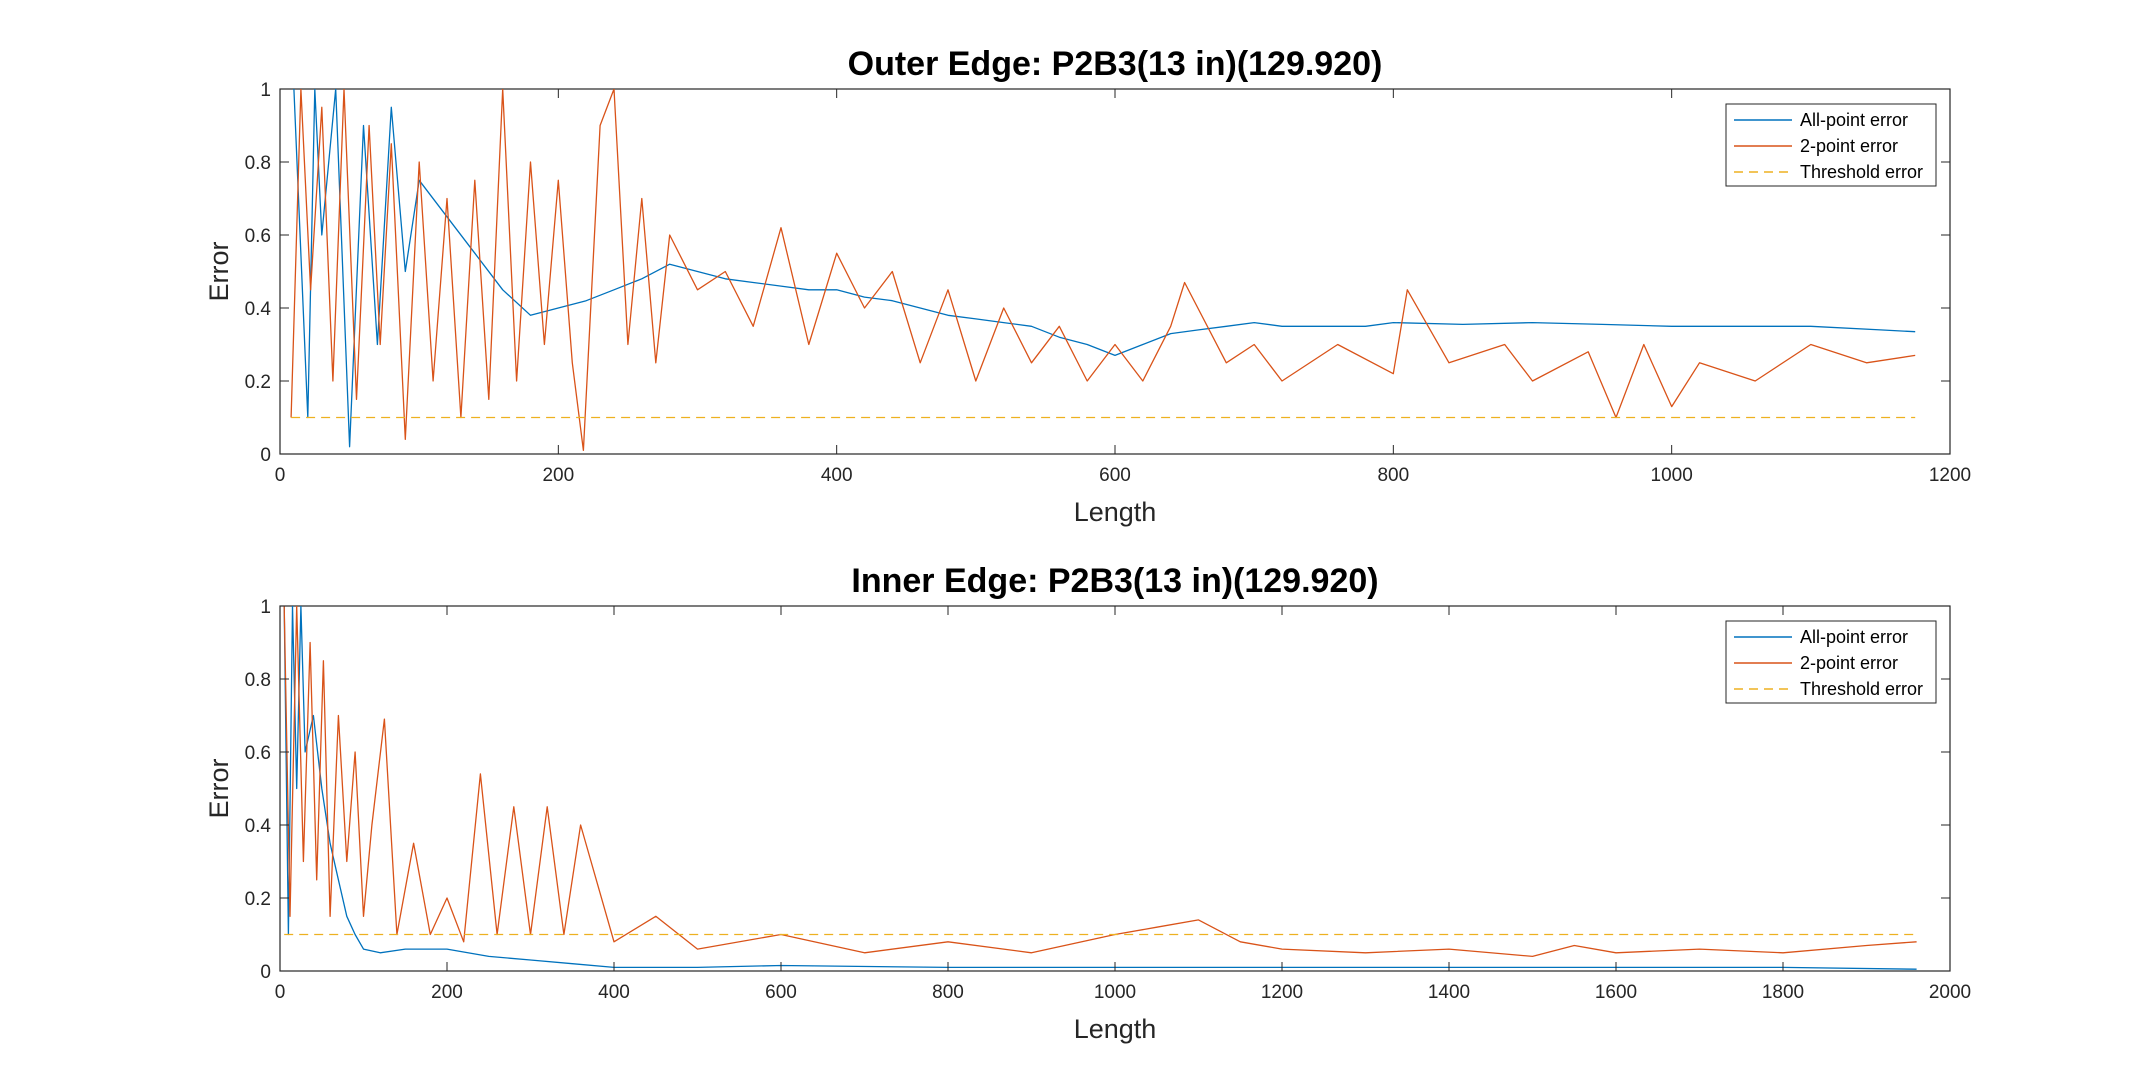 The height and width of the screenshot is (1086, 2141). What do you see at coordinates (1115, 64) in the screenshot?
I see `plot-title: Outer Edge: P2B3(13 in)(129.920)` at bounding box center [1115, 64].